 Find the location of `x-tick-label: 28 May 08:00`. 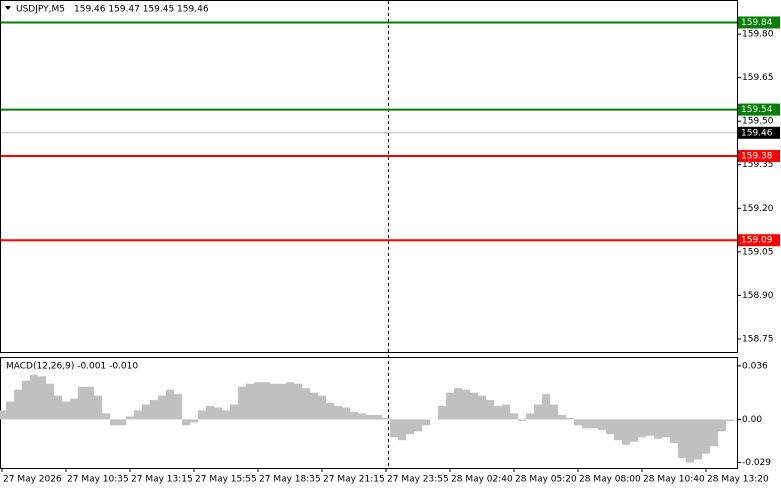

x-tick-label: 28 May 08:00 is located at coordinates (610, 480).